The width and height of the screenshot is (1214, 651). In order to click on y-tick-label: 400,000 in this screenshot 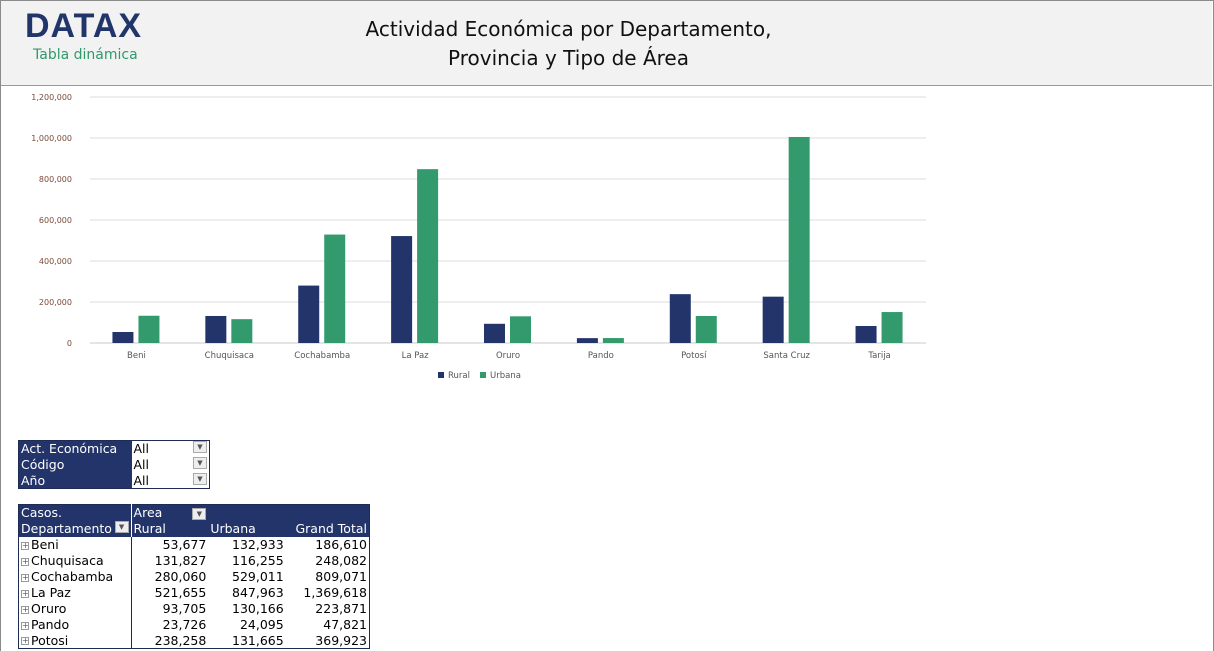, I will do `click(55, 261)`.